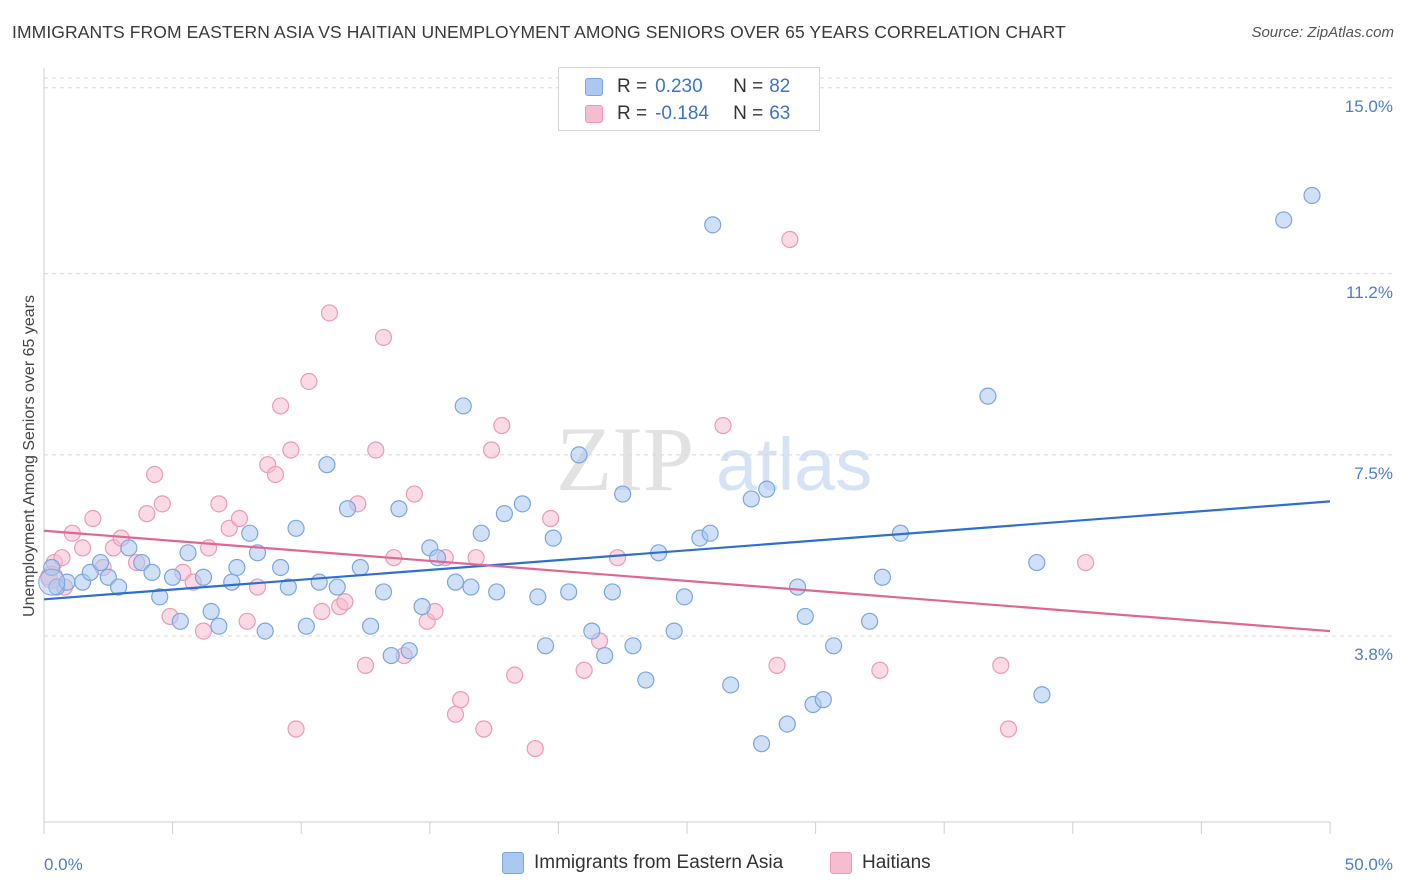 This screenshot has height=892, width=1406. I want to click on legend-item-immigrants-from-eastern-asia: Immigrants from Eastern Asia, so click(642, 863).